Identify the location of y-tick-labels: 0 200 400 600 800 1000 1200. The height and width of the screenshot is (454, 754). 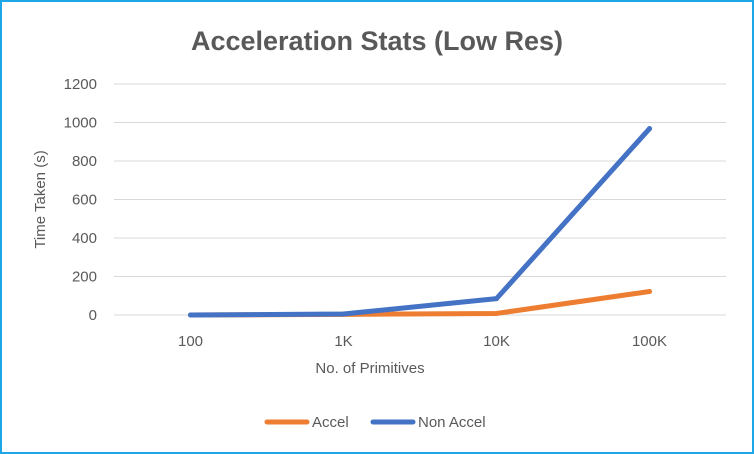
(80, 200).